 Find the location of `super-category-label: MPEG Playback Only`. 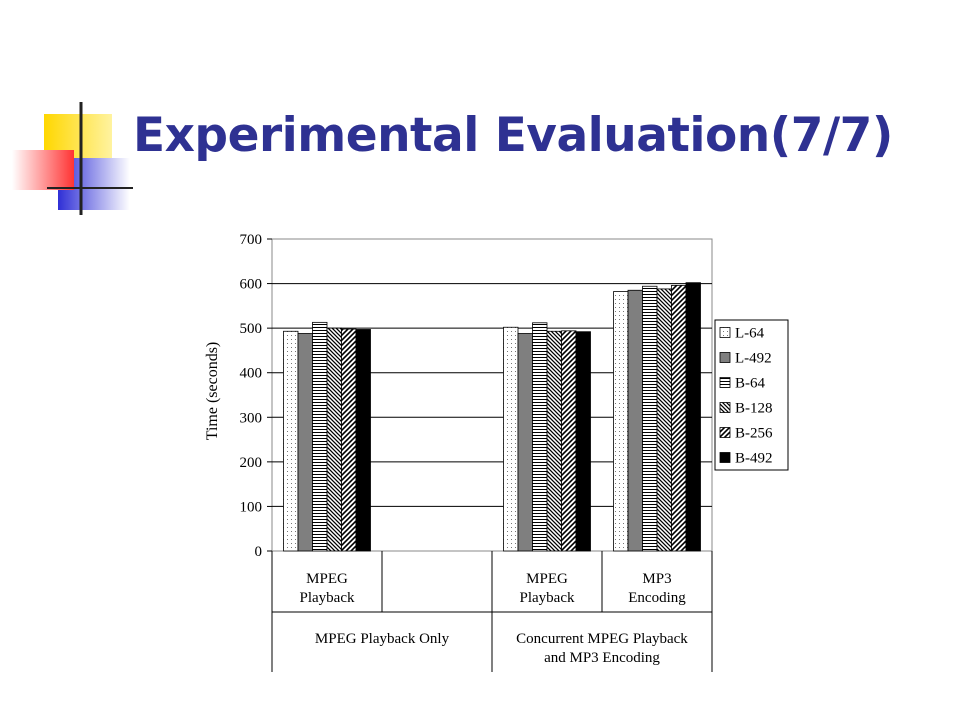

super-category-label: MPEG Playback Only is located at coordinates (382, 639).